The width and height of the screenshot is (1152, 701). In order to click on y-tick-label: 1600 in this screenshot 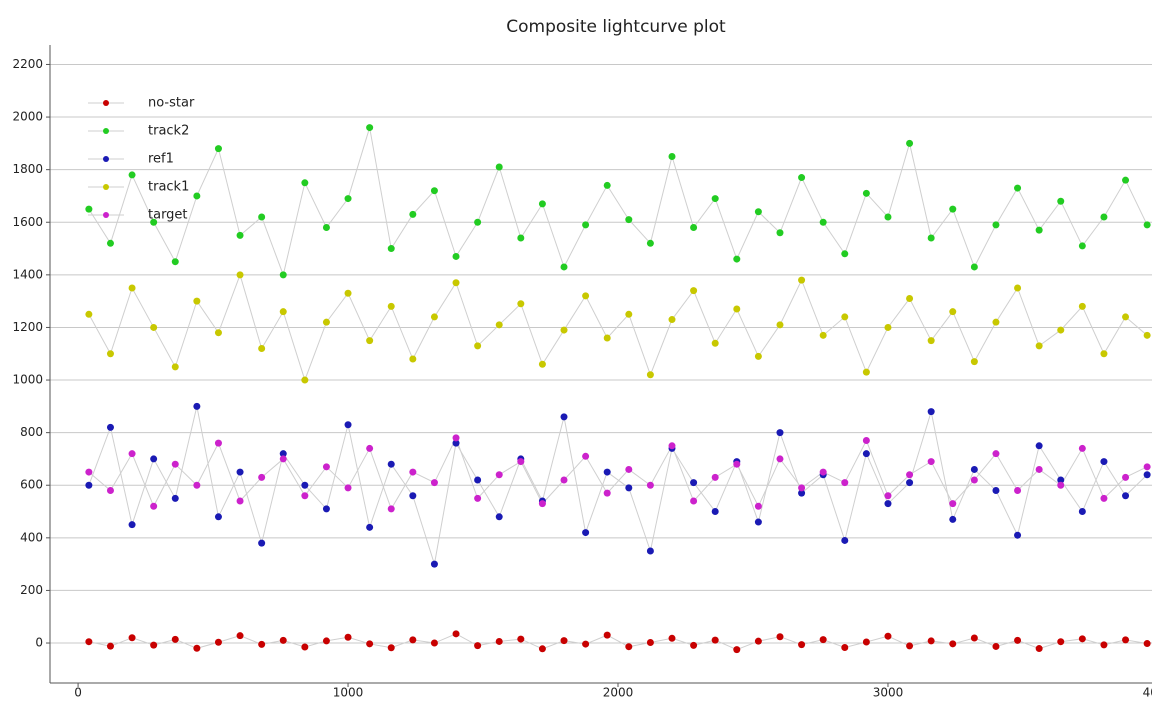, I will do `click(27, 222)`.